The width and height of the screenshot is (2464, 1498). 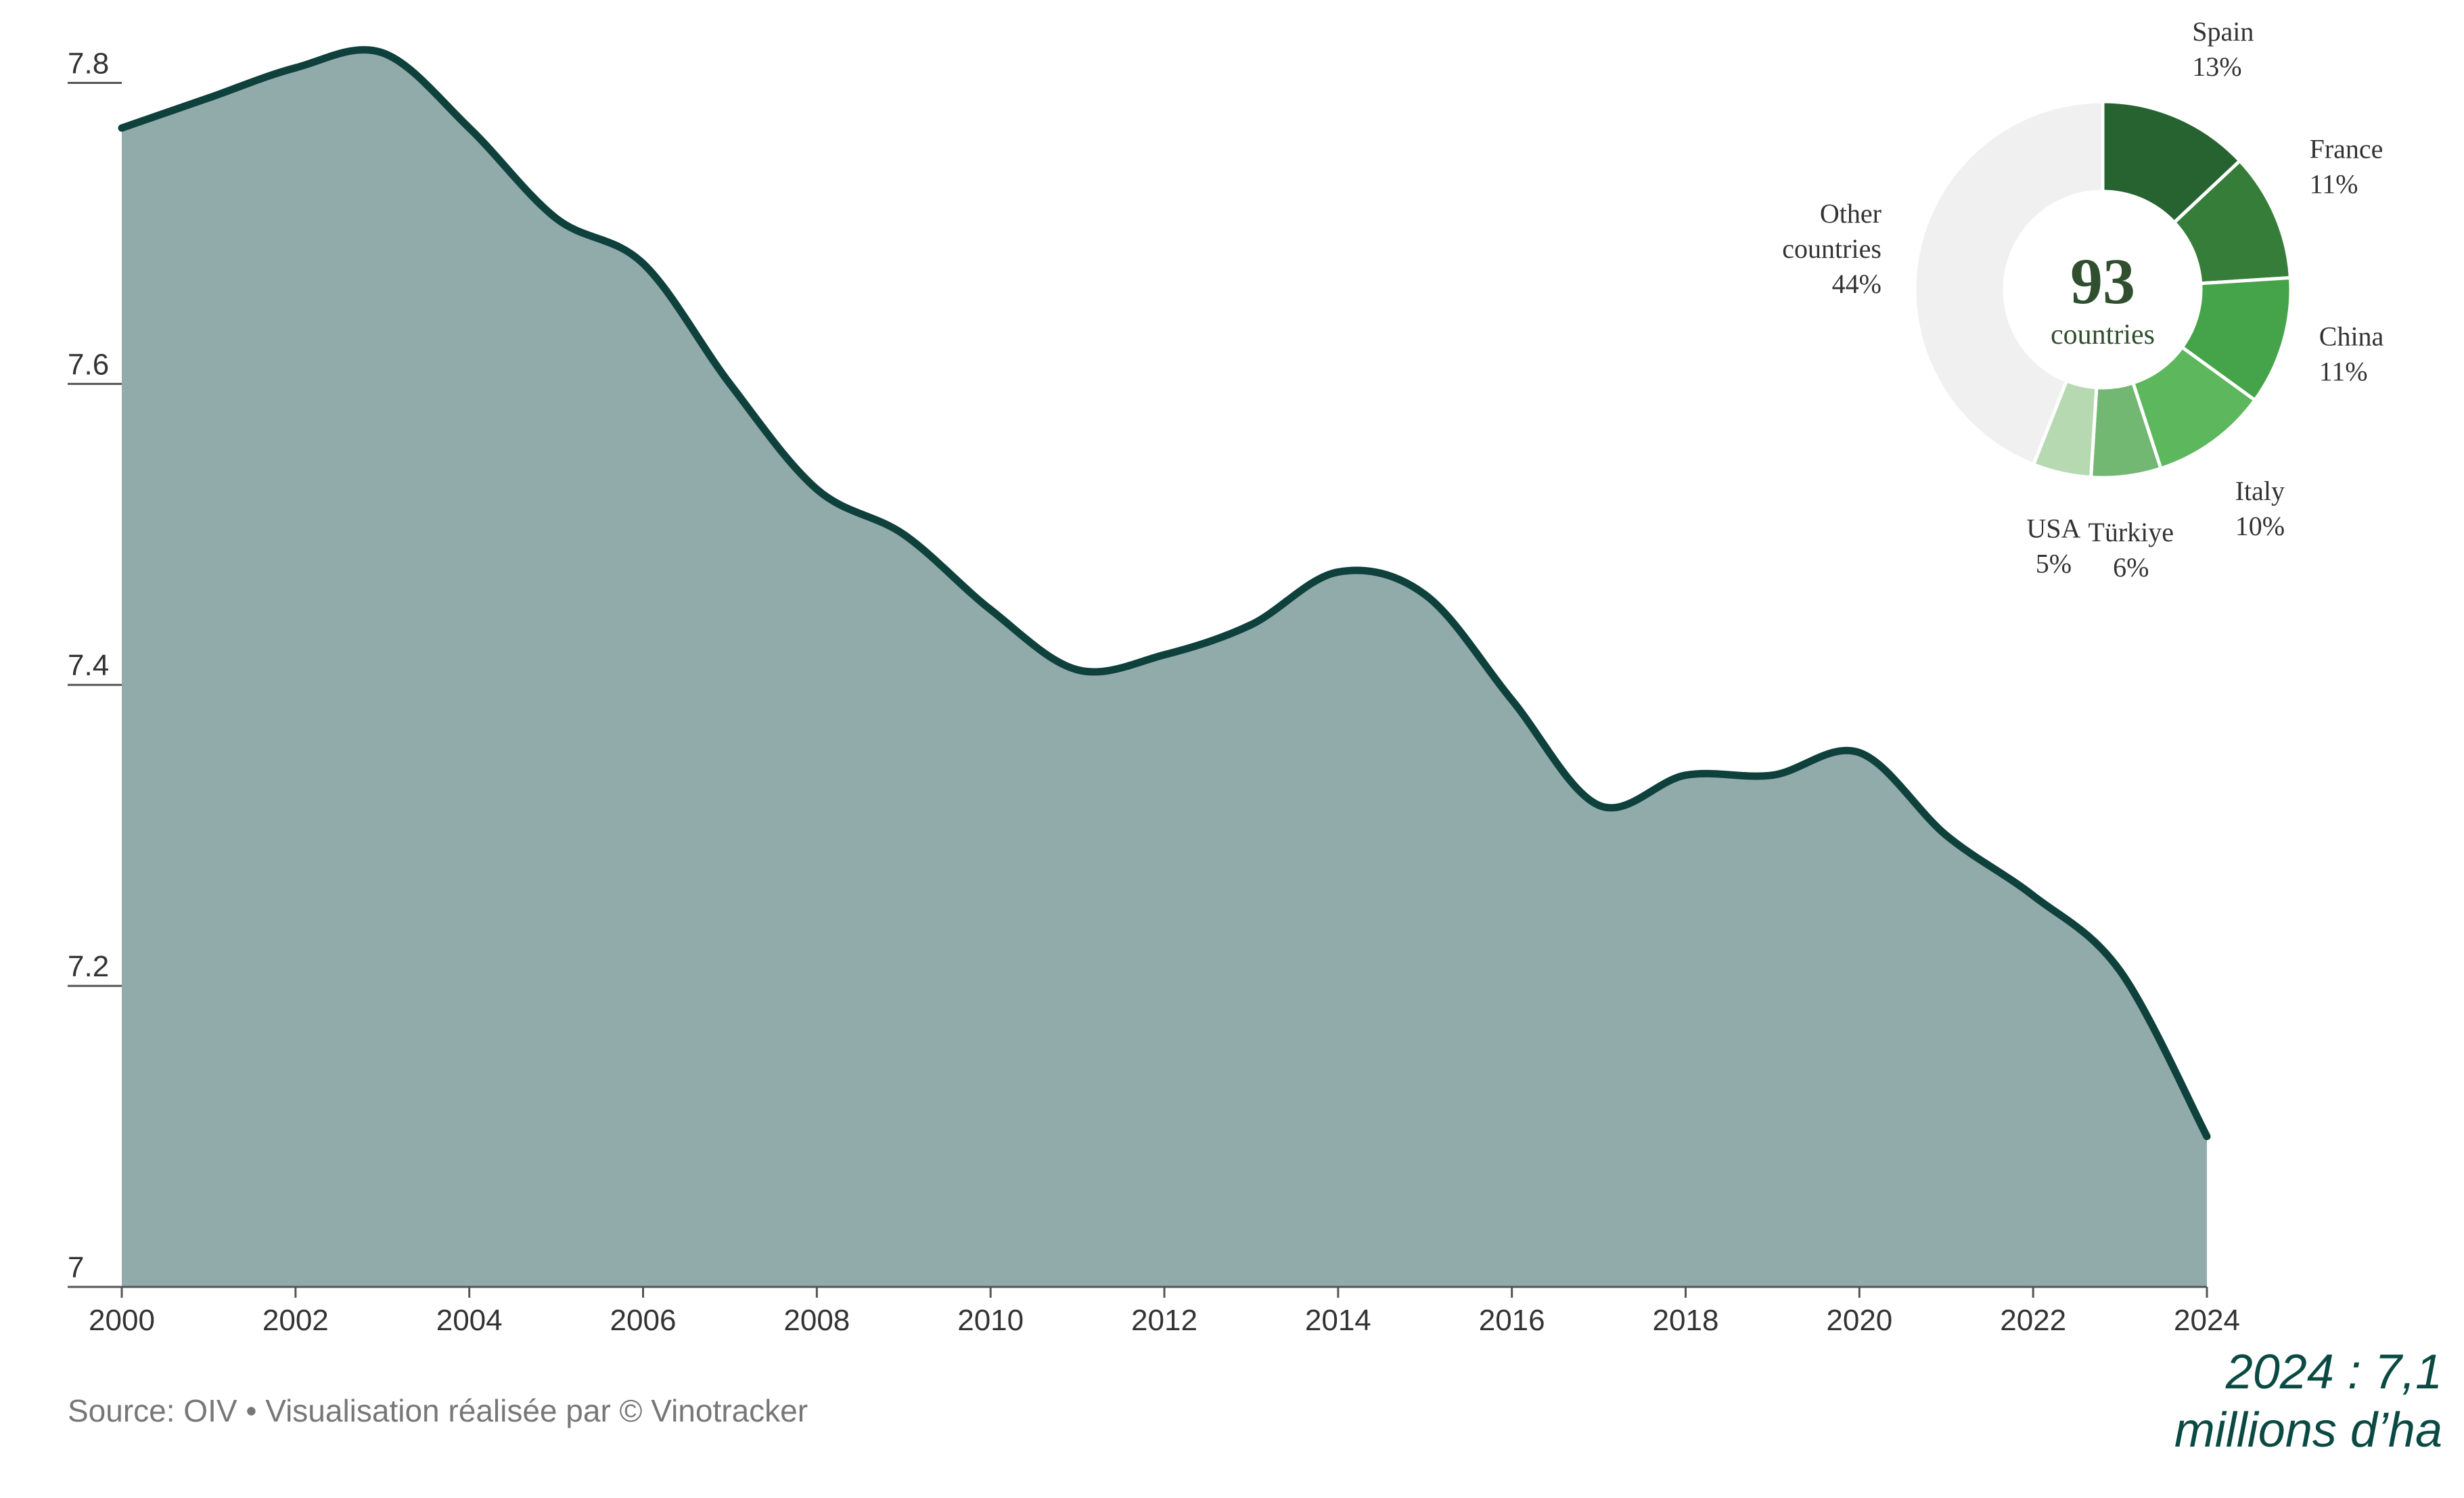 I want to click on donut-center-value: 93, so click(x=2102, y=281).